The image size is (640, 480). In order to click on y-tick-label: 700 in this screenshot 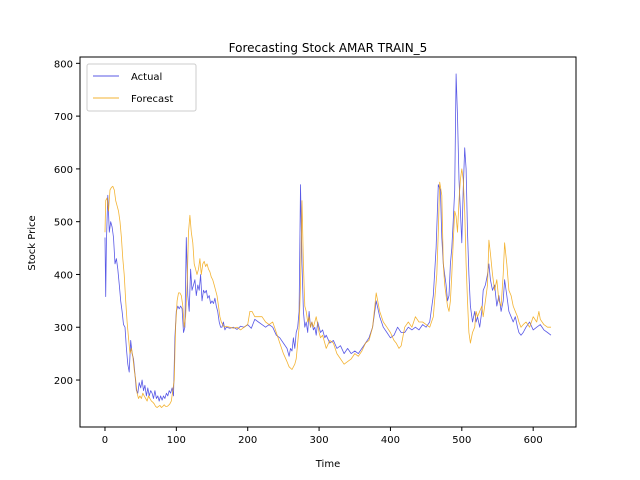, I will do `click(63, 117)`.